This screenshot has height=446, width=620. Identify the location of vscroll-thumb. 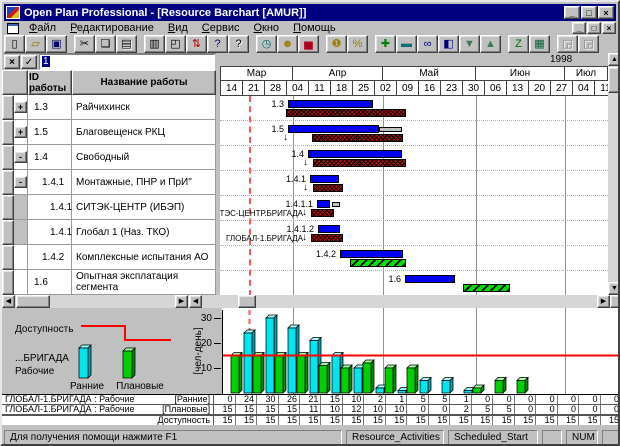
(613, 80).